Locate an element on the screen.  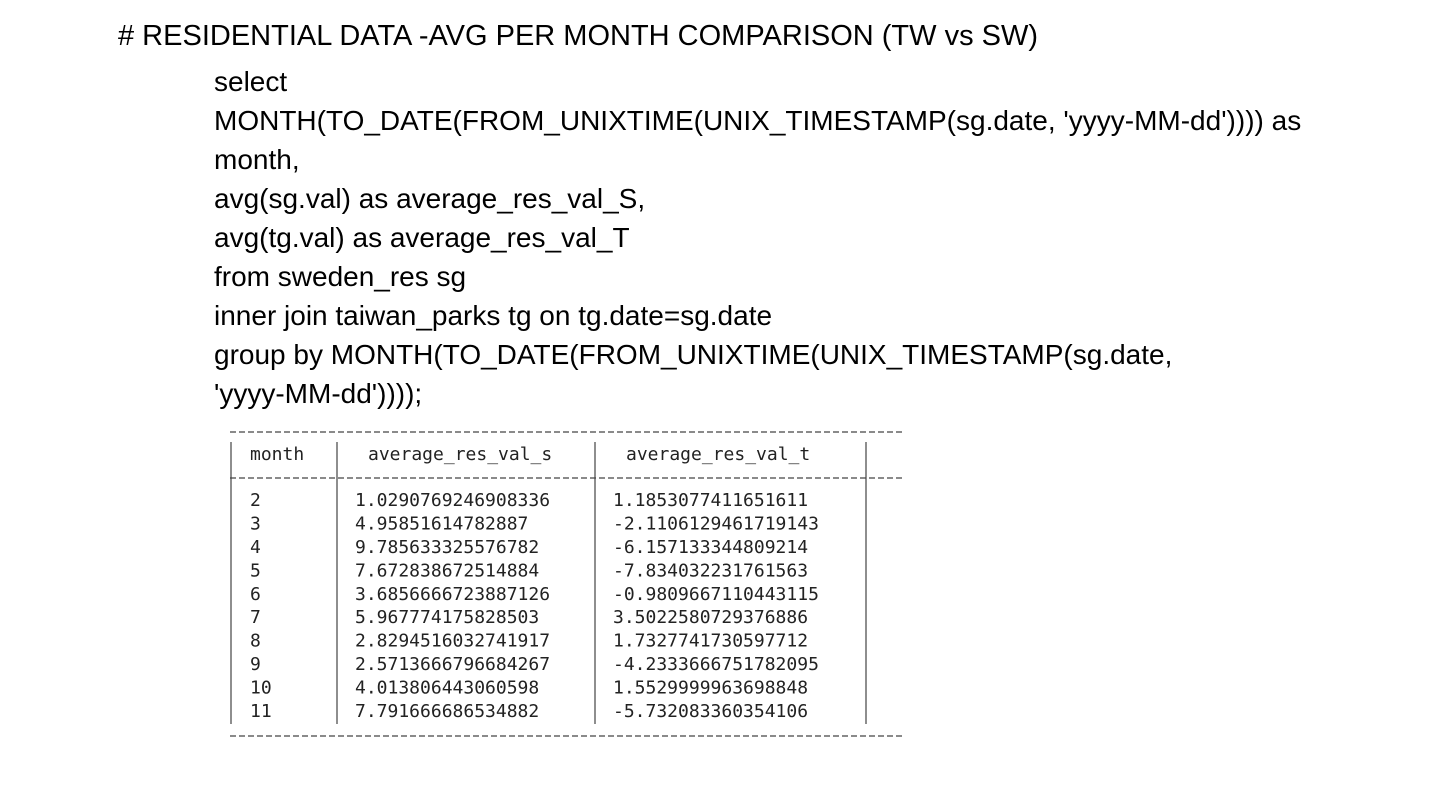
table-cell: 7.672838672514884 is located at coordinates (447, 570).